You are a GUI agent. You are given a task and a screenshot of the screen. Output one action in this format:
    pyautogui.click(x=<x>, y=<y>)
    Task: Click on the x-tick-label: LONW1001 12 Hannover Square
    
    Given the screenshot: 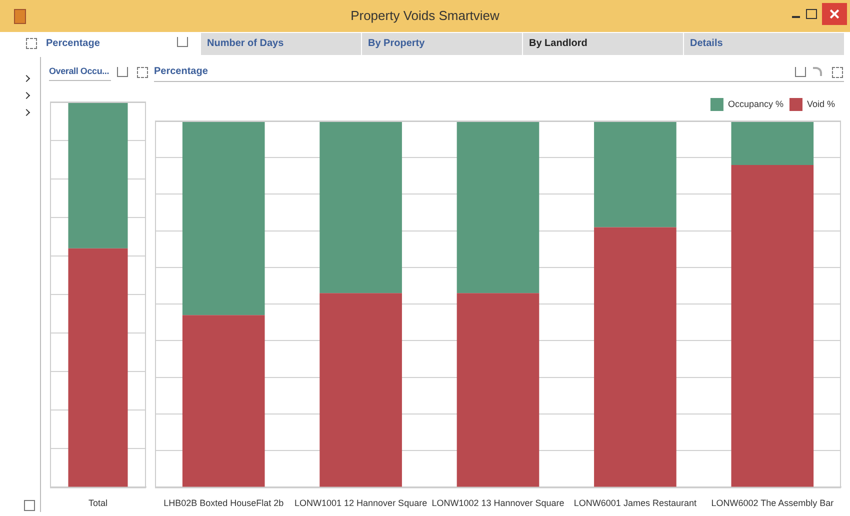 What is the action you would take?
    pyautogui.click(x=361, y=503)
    